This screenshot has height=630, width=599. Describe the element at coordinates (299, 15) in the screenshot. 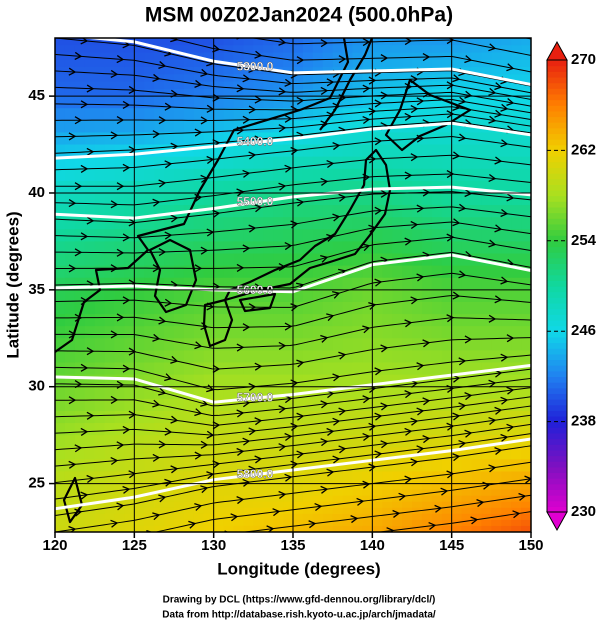

I see `chart-title: MSM 00Z02Jan2024 (500.0hPa)` at that location.